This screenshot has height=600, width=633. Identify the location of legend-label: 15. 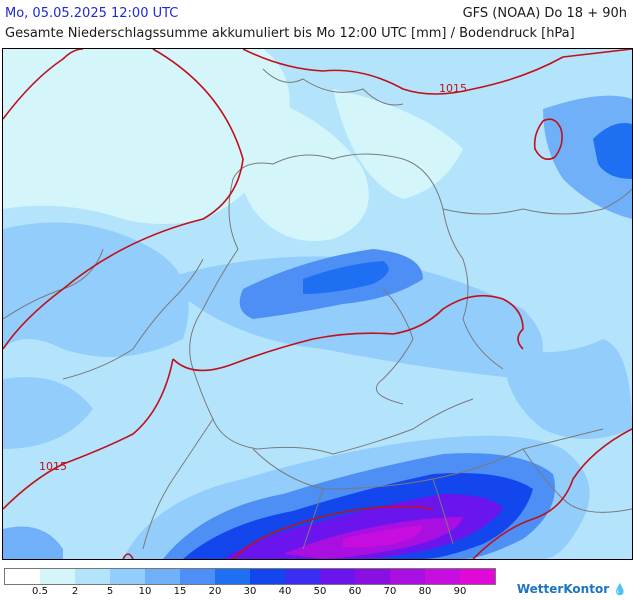
(180, 591).